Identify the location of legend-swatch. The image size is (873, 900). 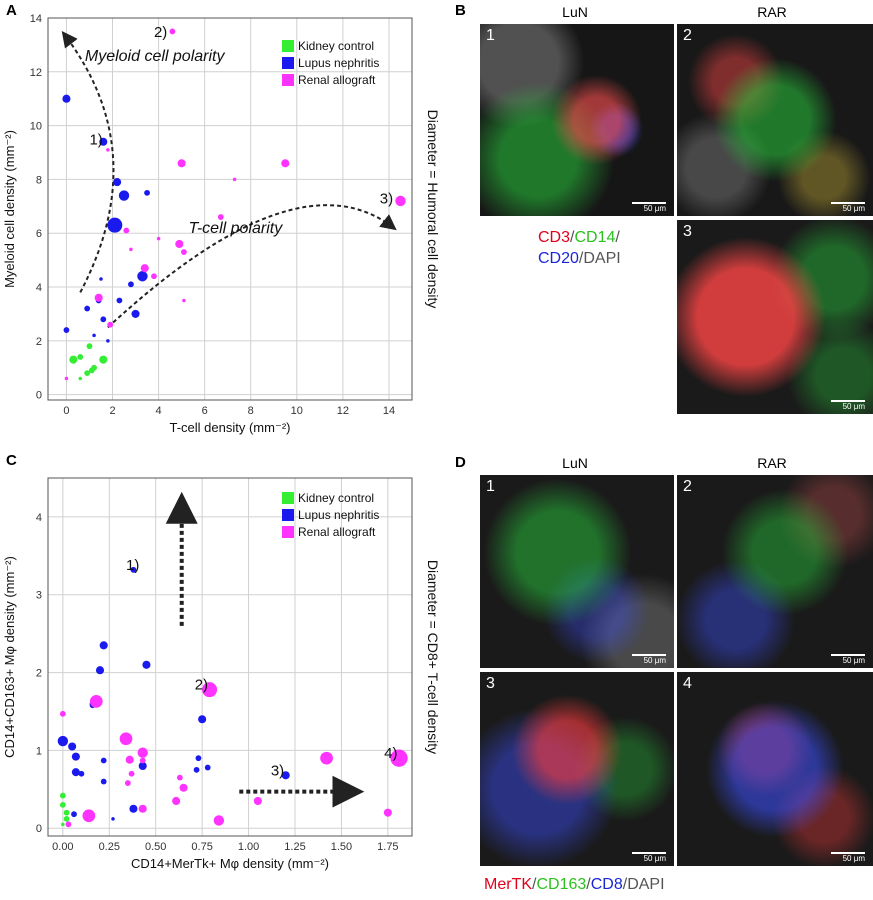
(288, 515).